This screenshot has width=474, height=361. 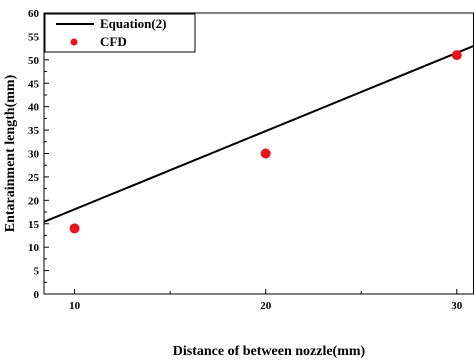 I want to click on y-axis-ticks: 0 5 10 15 20 25 30 35 40 45 50 55 60, so click(x=38, y=154).